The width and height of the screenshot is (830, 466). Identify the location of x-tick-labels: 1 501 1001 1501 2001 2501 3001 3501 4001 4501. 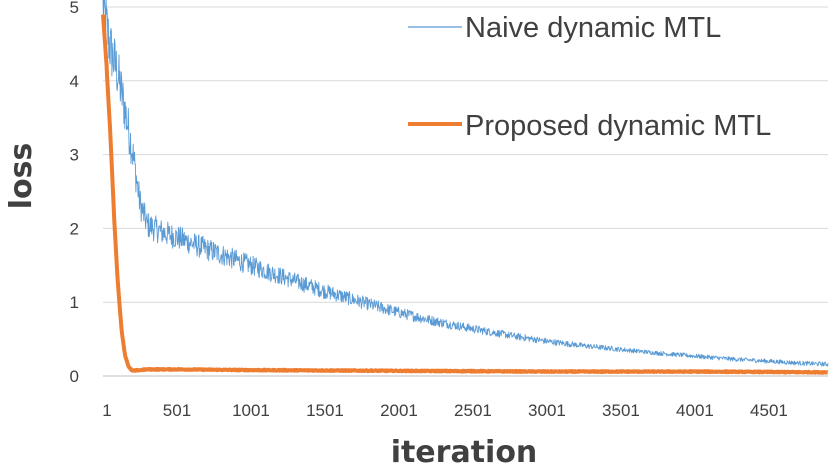
(445, 410).